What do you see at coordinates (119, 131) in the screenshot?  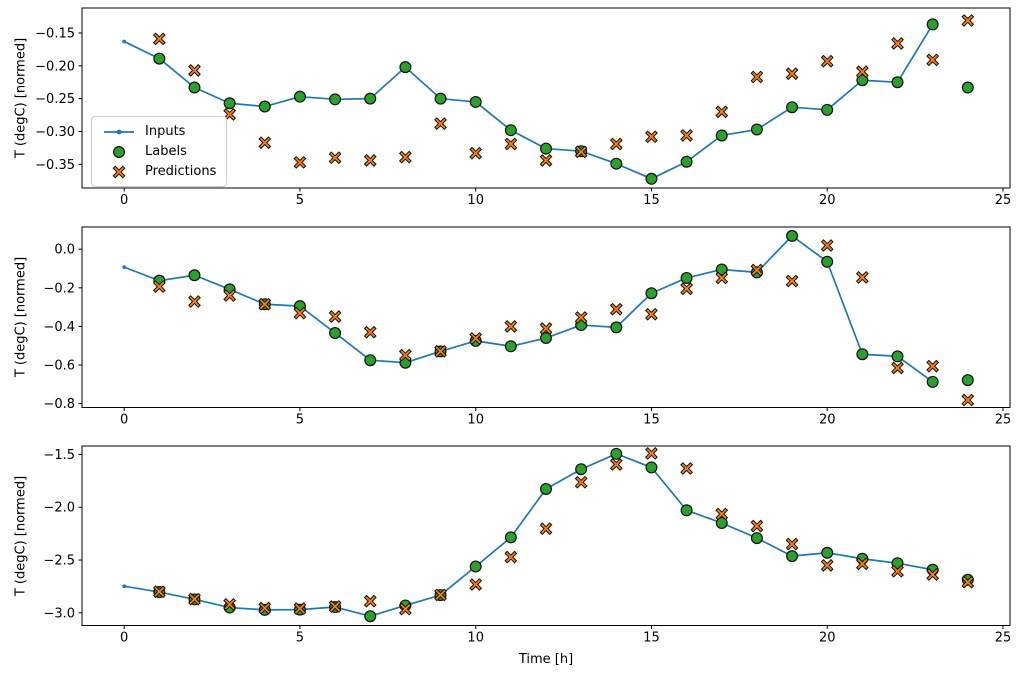 I see `inputs-line-icon` at bounding box center [119, 131].